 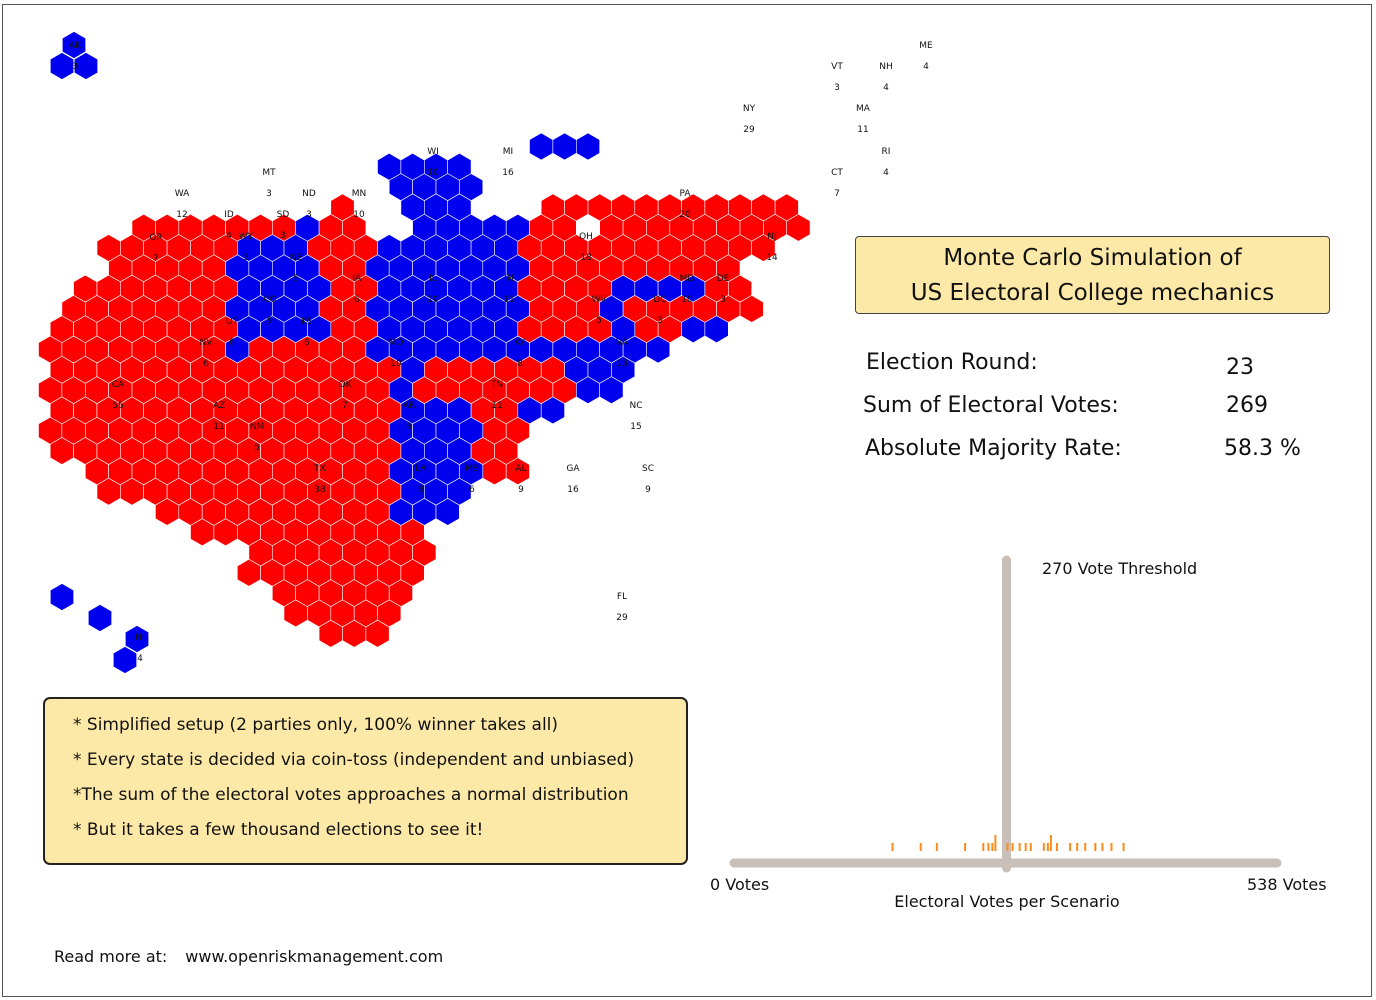 What do you see at coordinates (622, 343) in the screenshot?
I see `state-abbr-va: VA` at bounding box center [622, 343].